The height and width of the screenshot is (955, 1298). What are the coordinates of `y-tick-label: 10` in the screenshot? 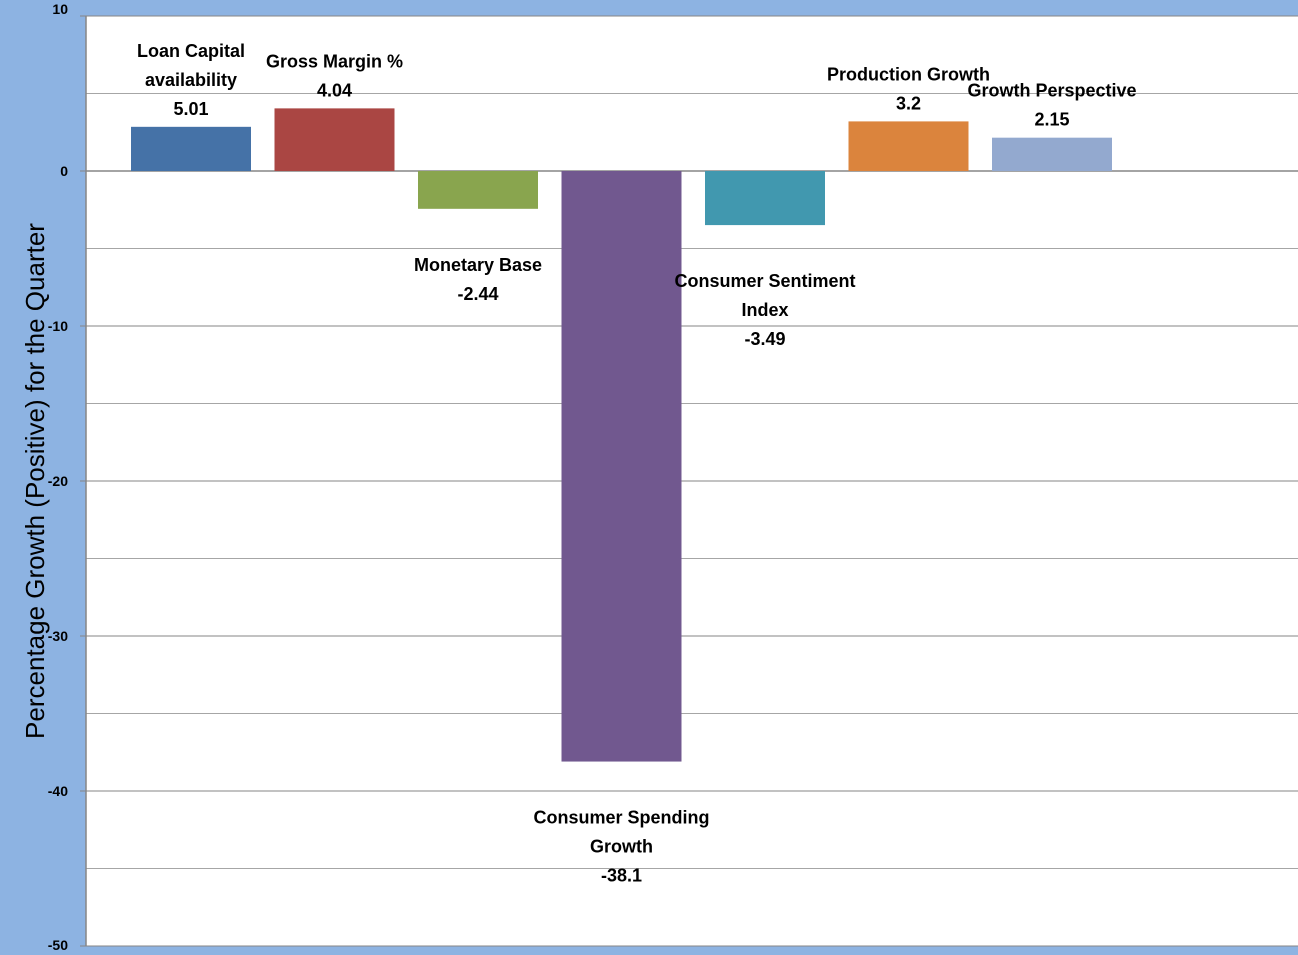 It's located at (60, 9).